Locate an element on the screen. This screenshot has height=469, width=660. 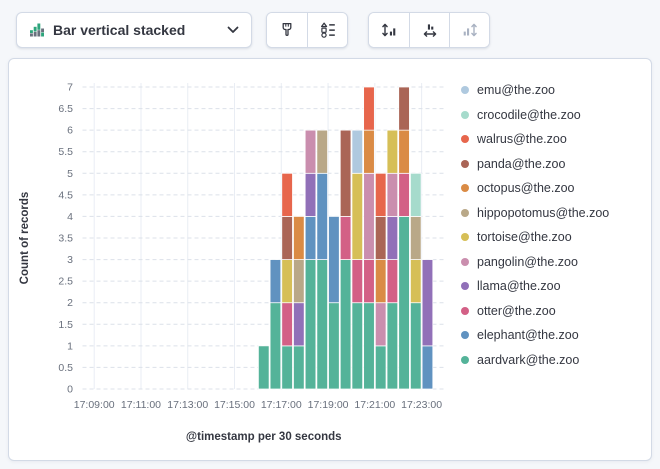
x-tick-label: 17:09:00 is located at coordinates (94, 405).